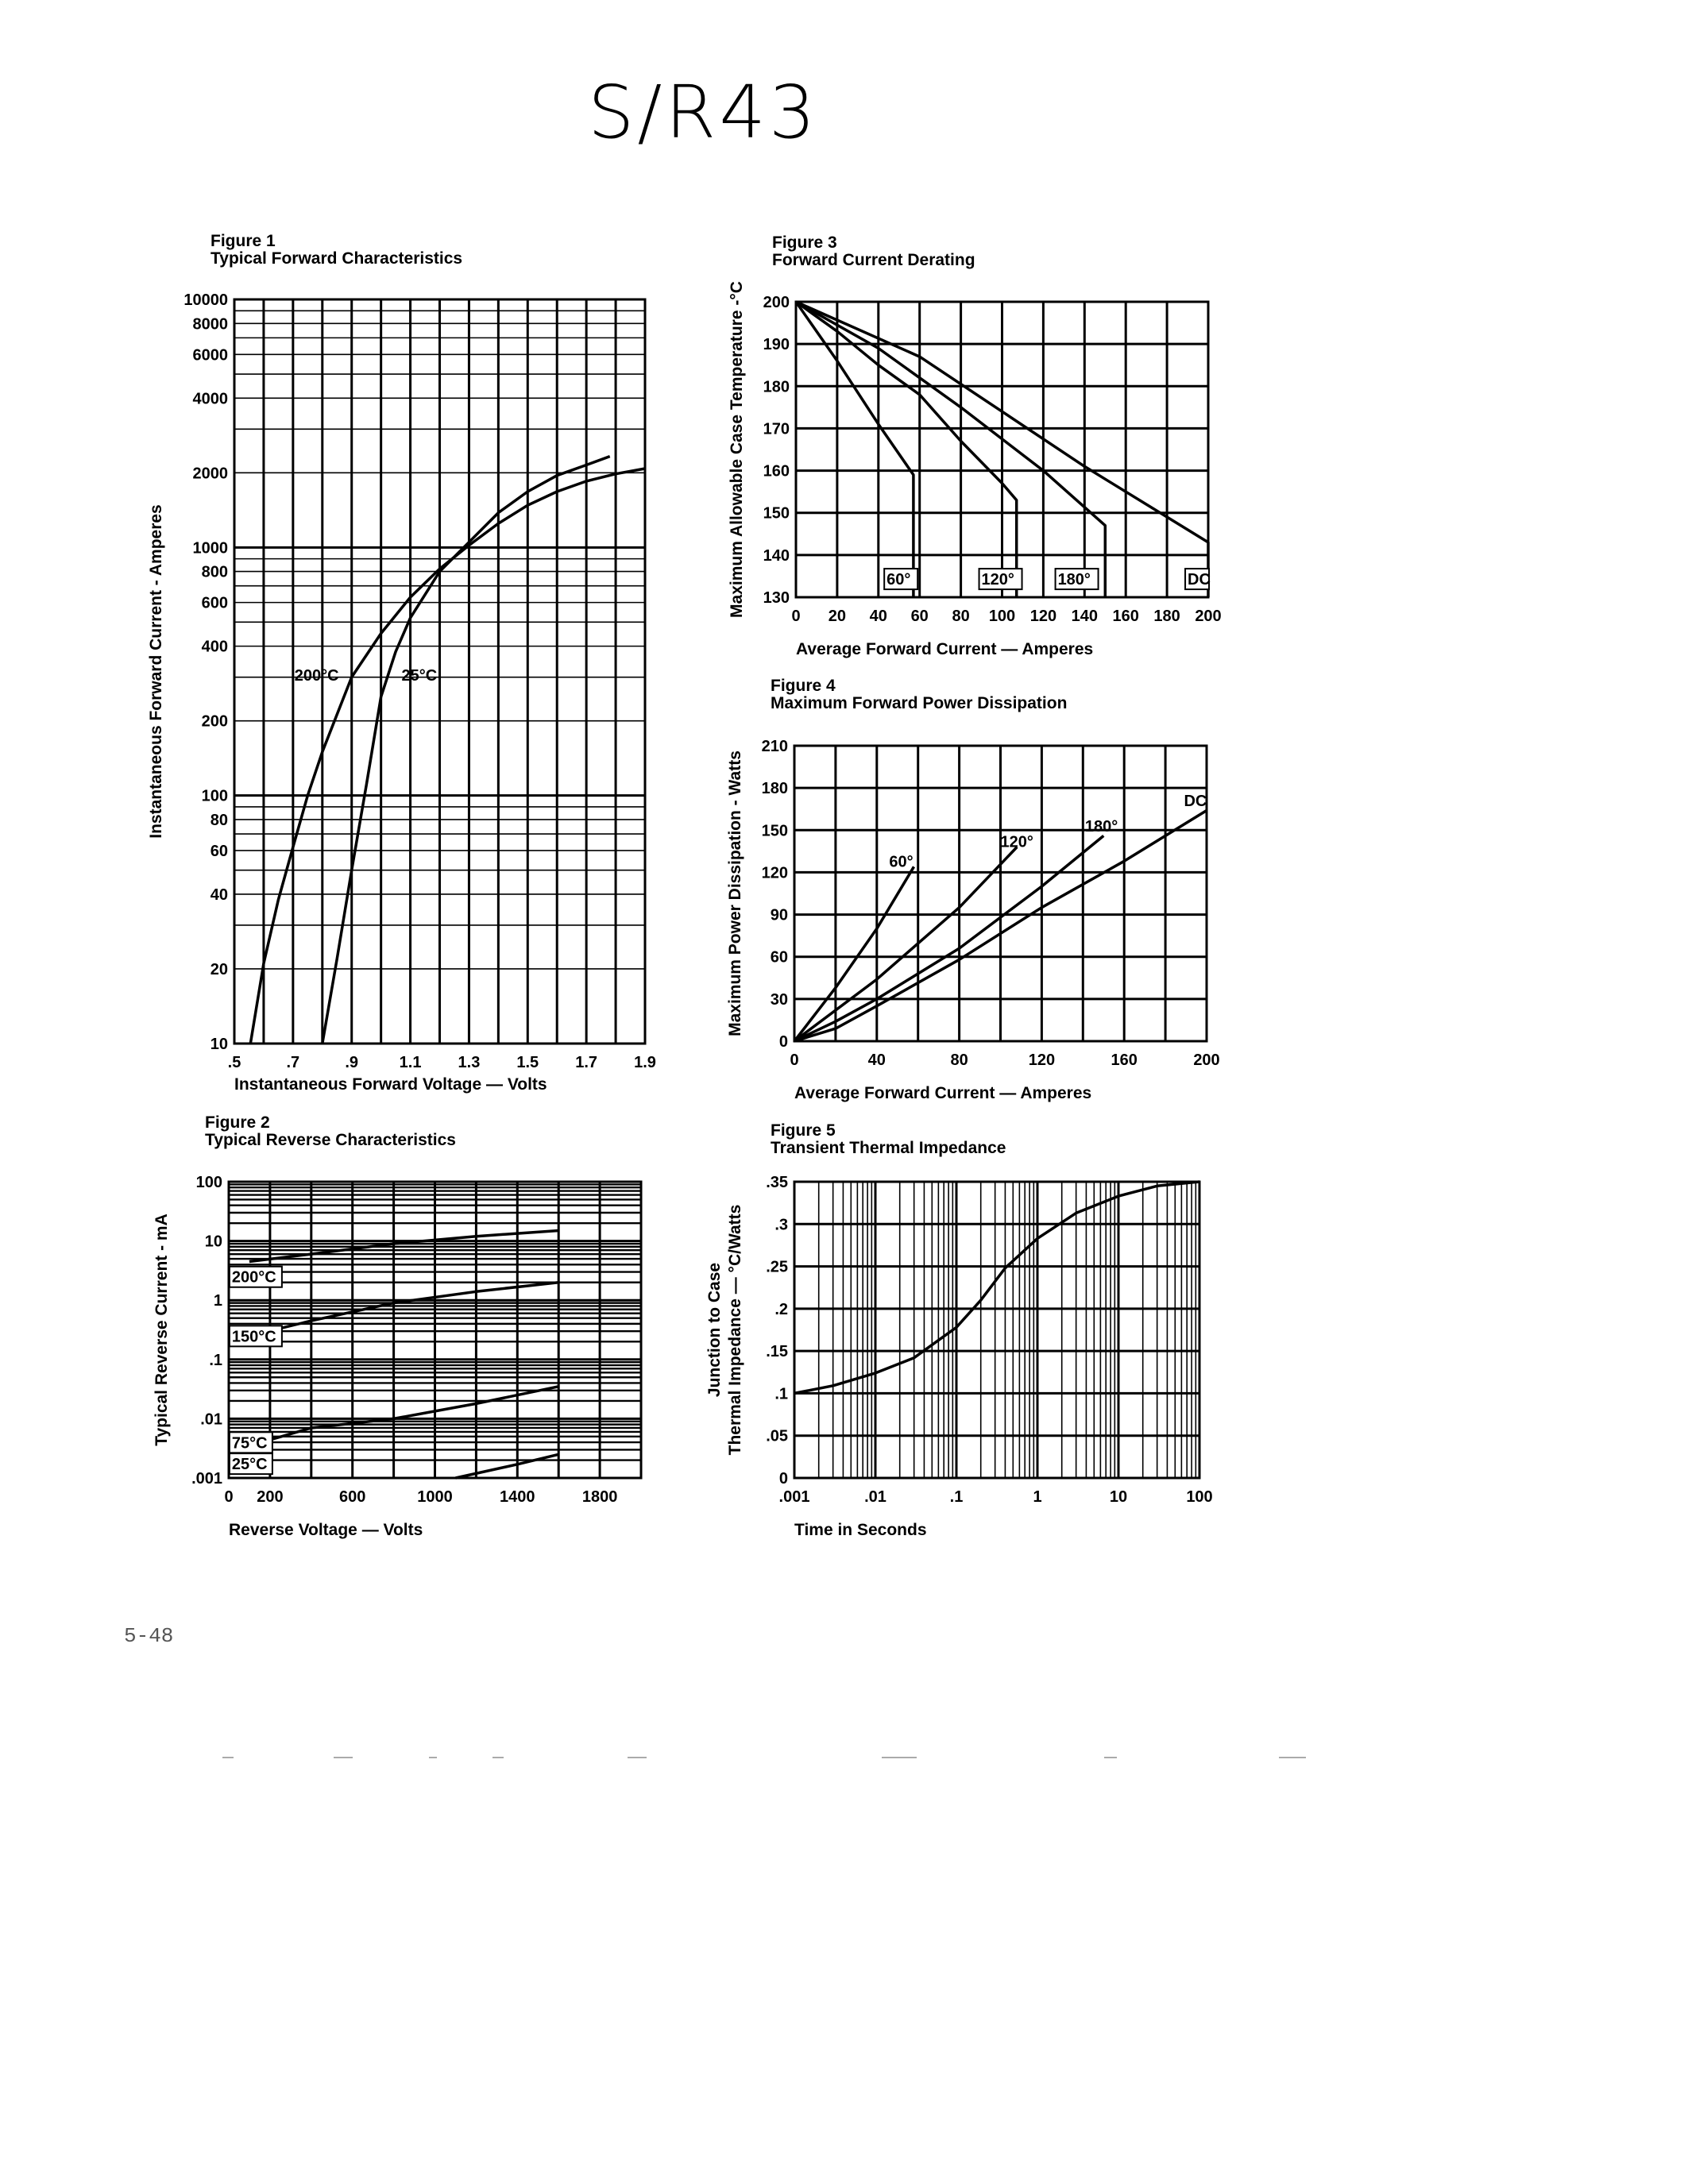  I want to click on y-tick-label: 170, so click(776, 429).